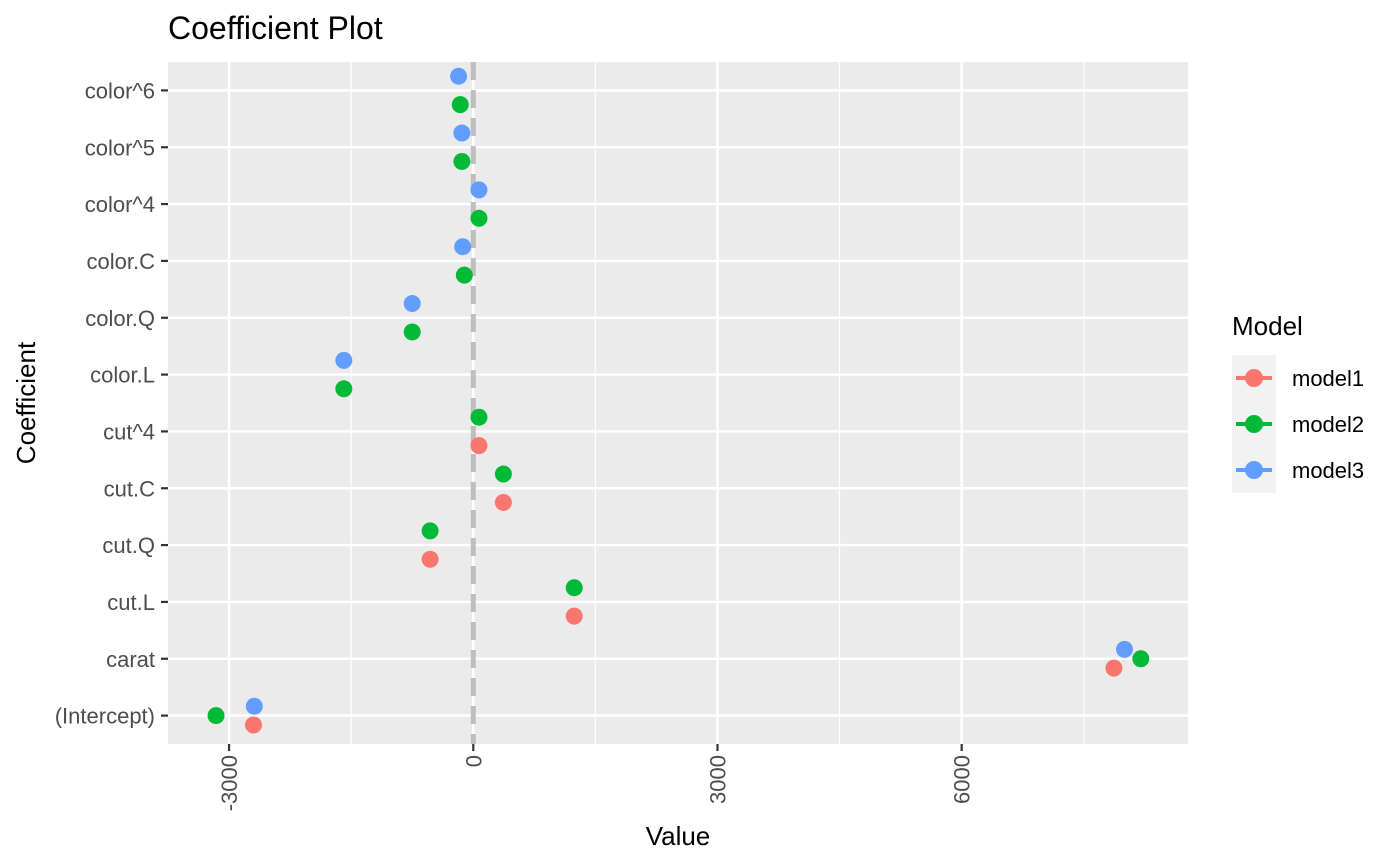 The width and height of the screenshot is (1400, 866). I want to click on y-tick-label: carat, so click(130, 659).